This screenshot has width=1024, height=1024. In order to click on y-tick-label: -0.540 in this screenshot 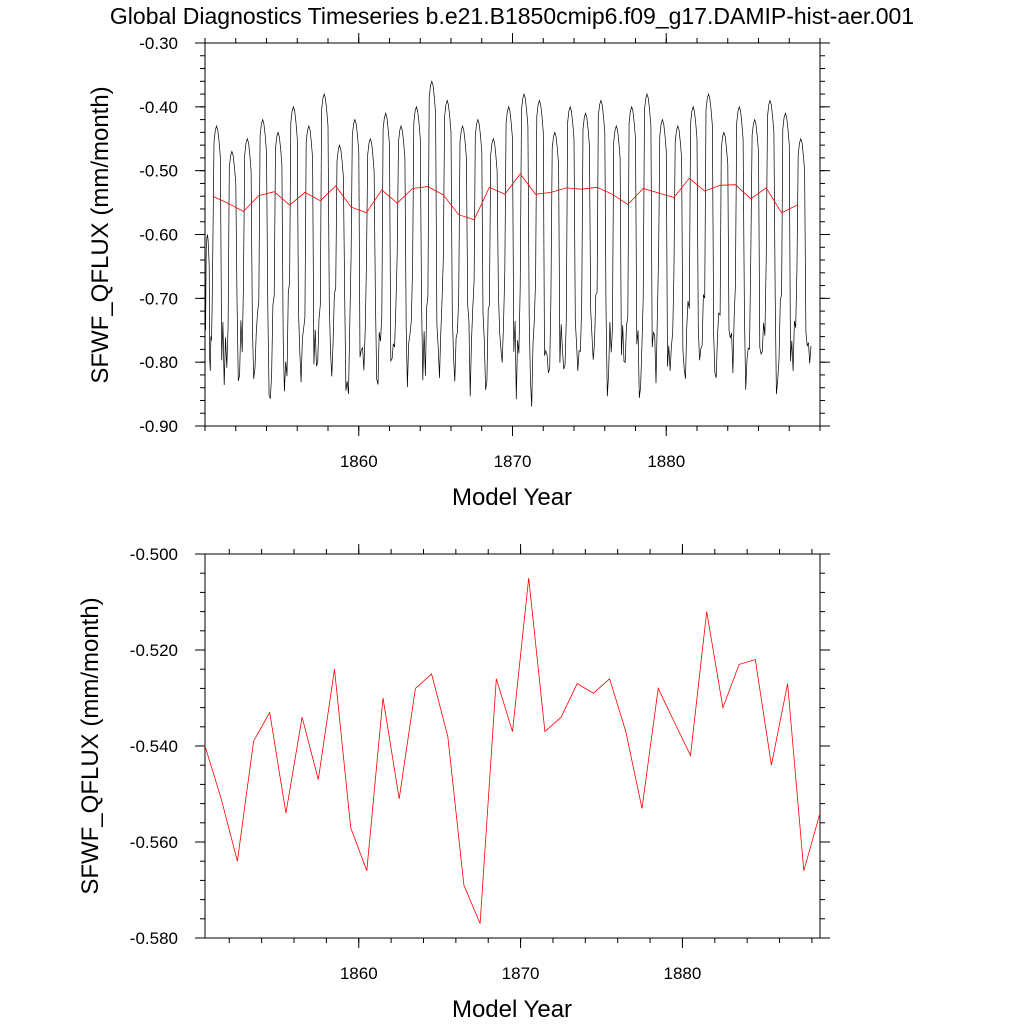, I will do `click(154, 746)`.